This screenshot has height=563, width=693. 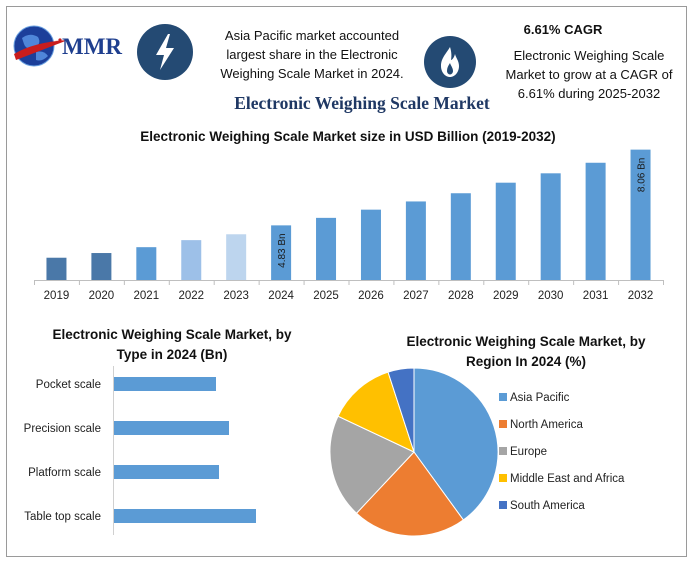 I want to click on globe-icon, so click(x=40, y=46).